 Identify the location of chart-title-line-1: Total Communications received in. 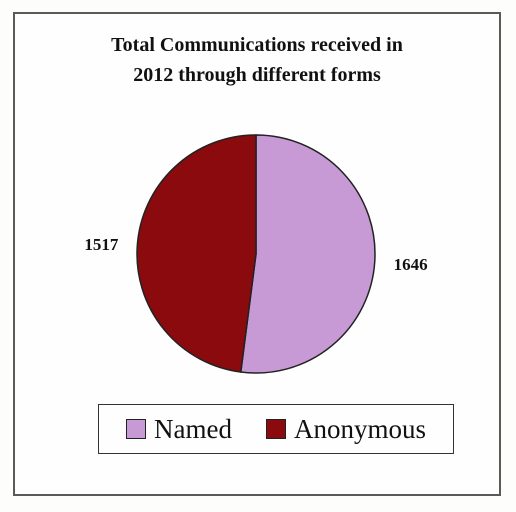
(257, 45).